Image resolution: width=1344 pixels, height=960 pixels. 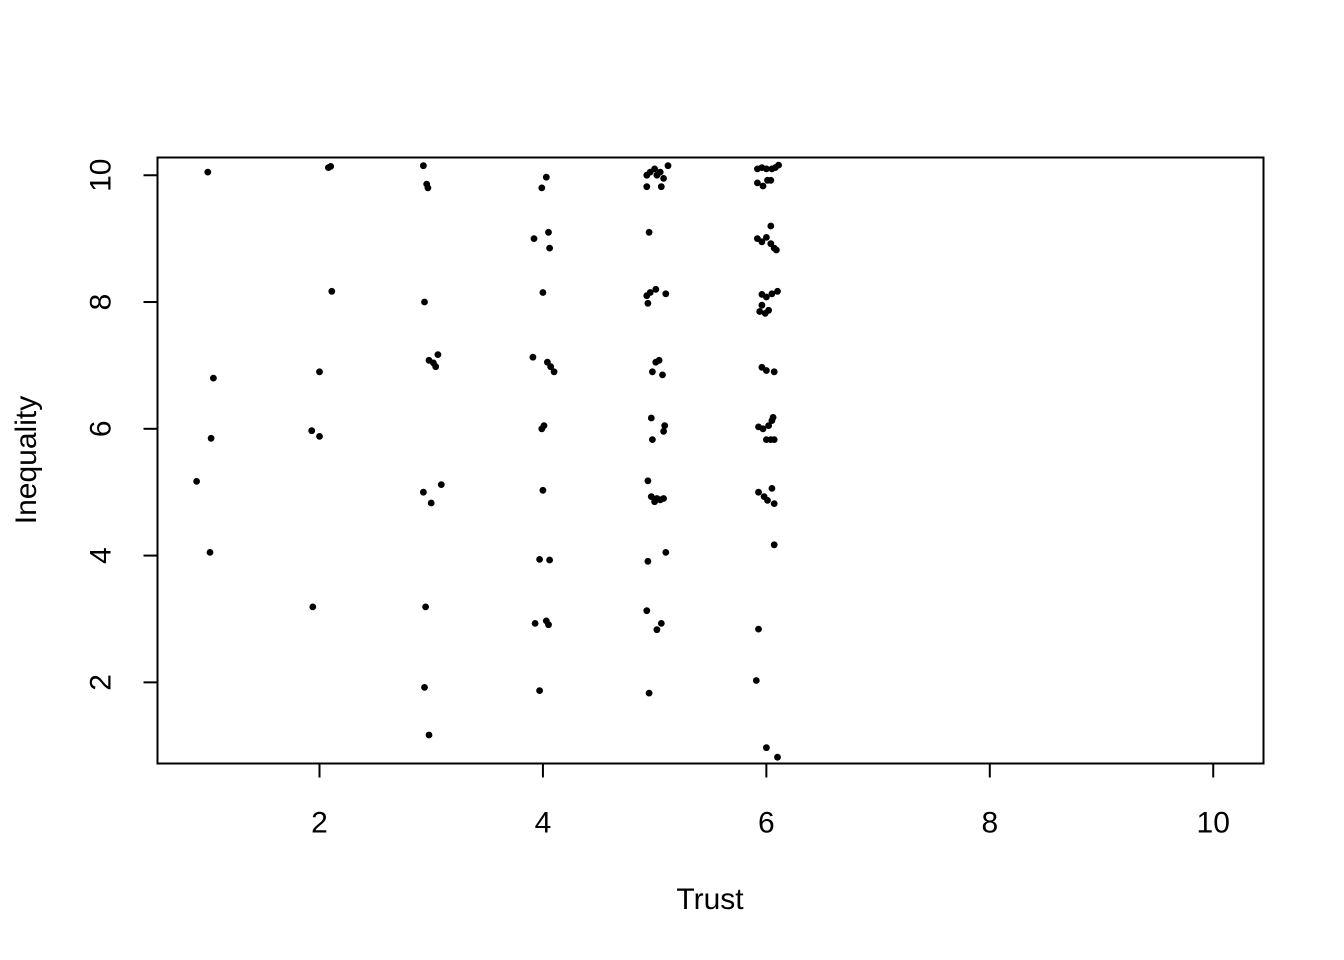 What do you see at coordinates (121, 425) in the screenshot?
I see `y-axis: 2 4 6 8 10` at bounding box center [121, 425].